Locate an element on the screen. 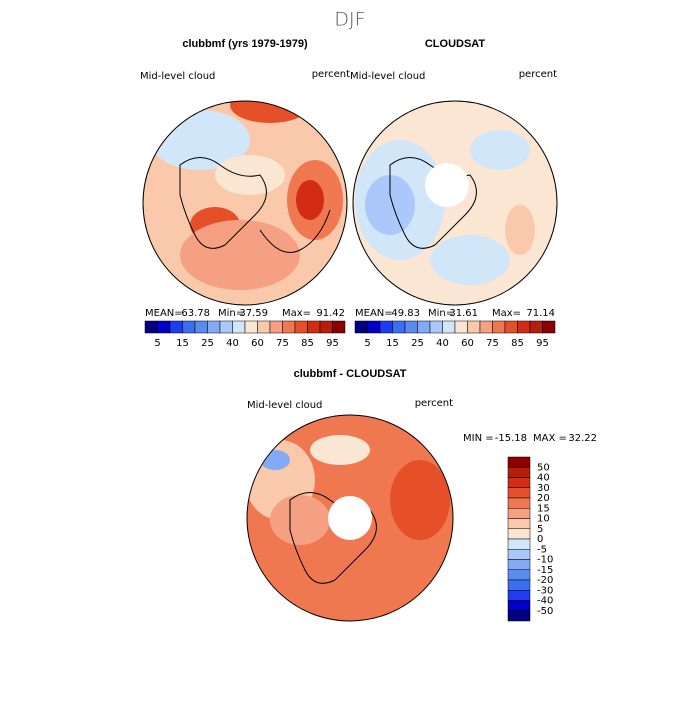  colorbar-label: 30 is located at coordinates (543, 488).